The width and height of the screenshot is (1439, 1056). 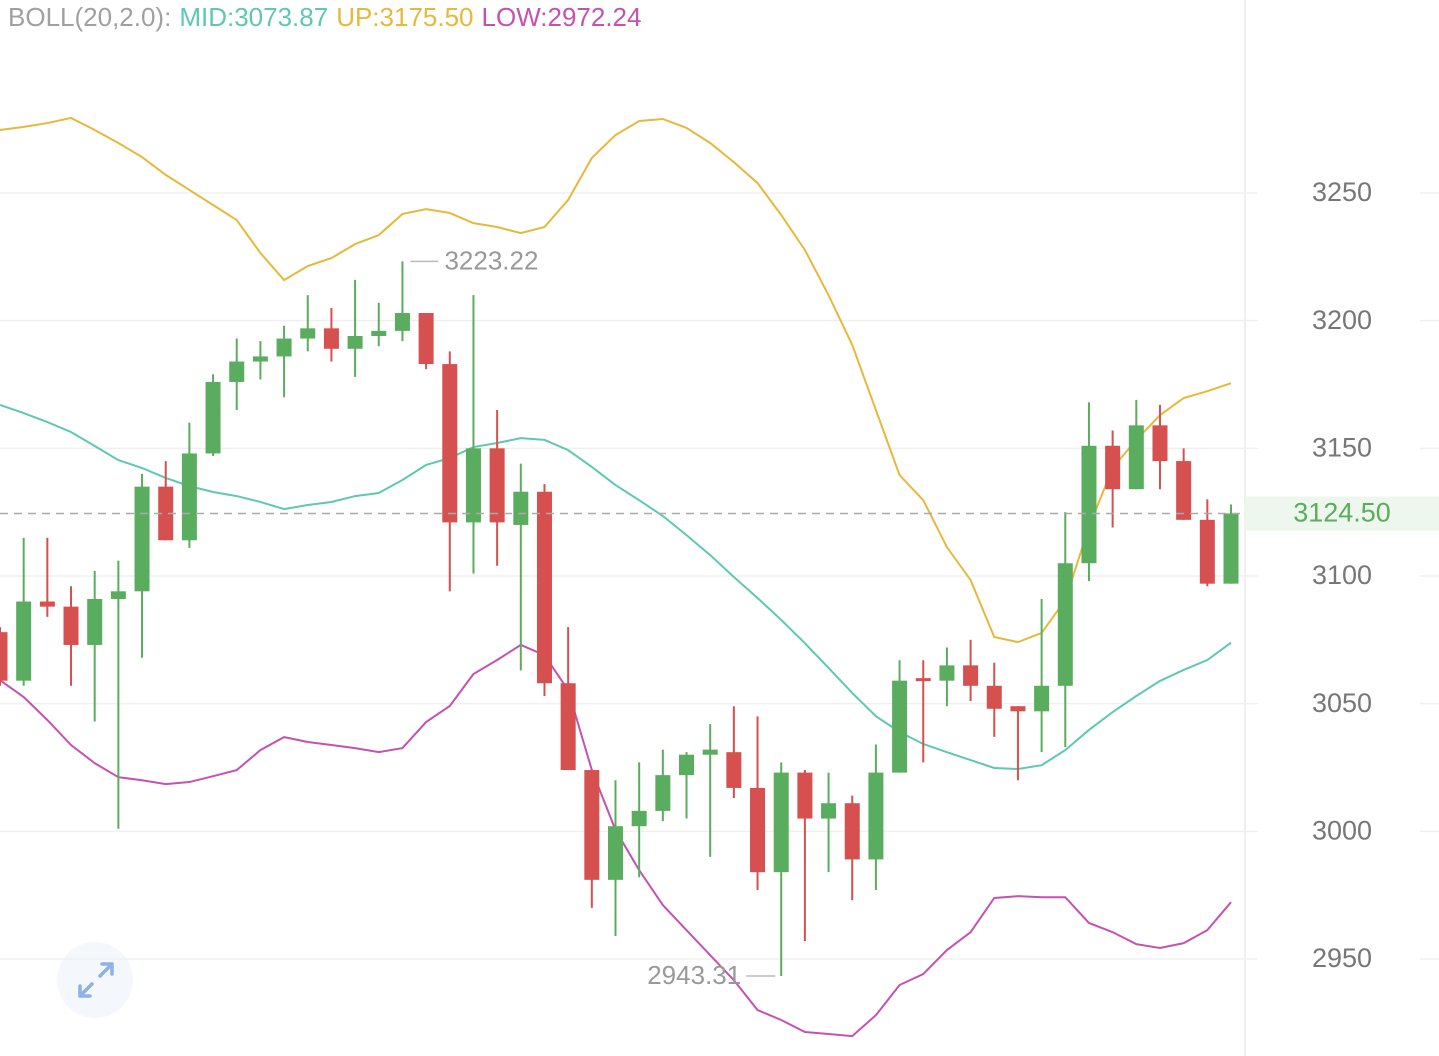 I want to click on legend-entry: LOW:2972.24, so click(x=561, y=17).